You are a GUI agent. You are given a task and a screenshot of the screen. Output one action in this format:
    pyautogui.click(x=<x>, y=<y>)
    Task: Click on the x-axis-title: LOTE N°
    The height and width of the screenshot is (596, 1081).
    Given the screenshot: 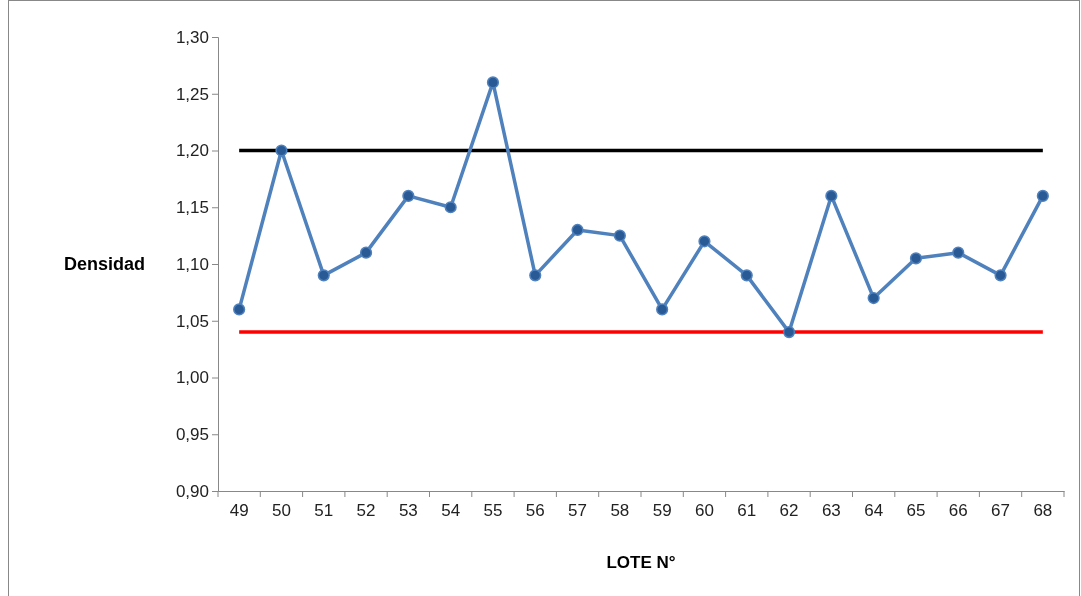 What is the action you would take?
    pyautogui.click(x=641, y=562)
    